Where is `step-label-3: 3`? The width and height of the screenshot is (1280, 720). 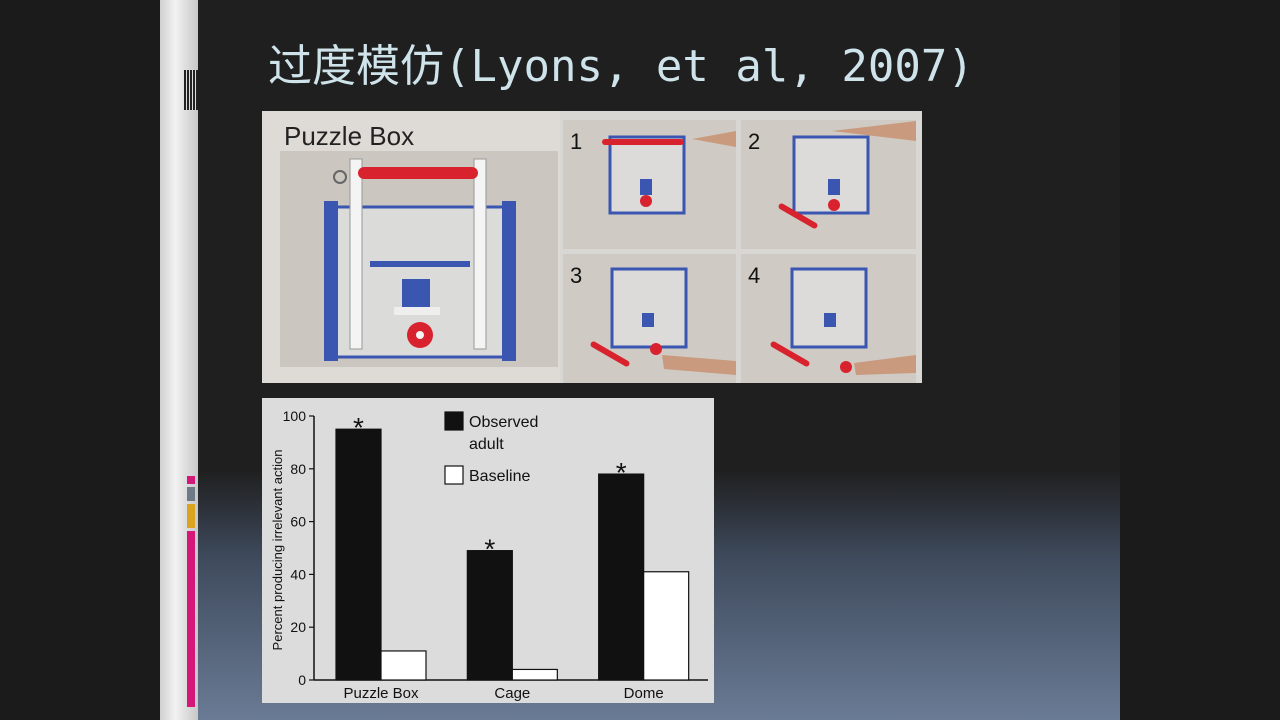 step-label-3: 3 is located at coordinates (576, 275).